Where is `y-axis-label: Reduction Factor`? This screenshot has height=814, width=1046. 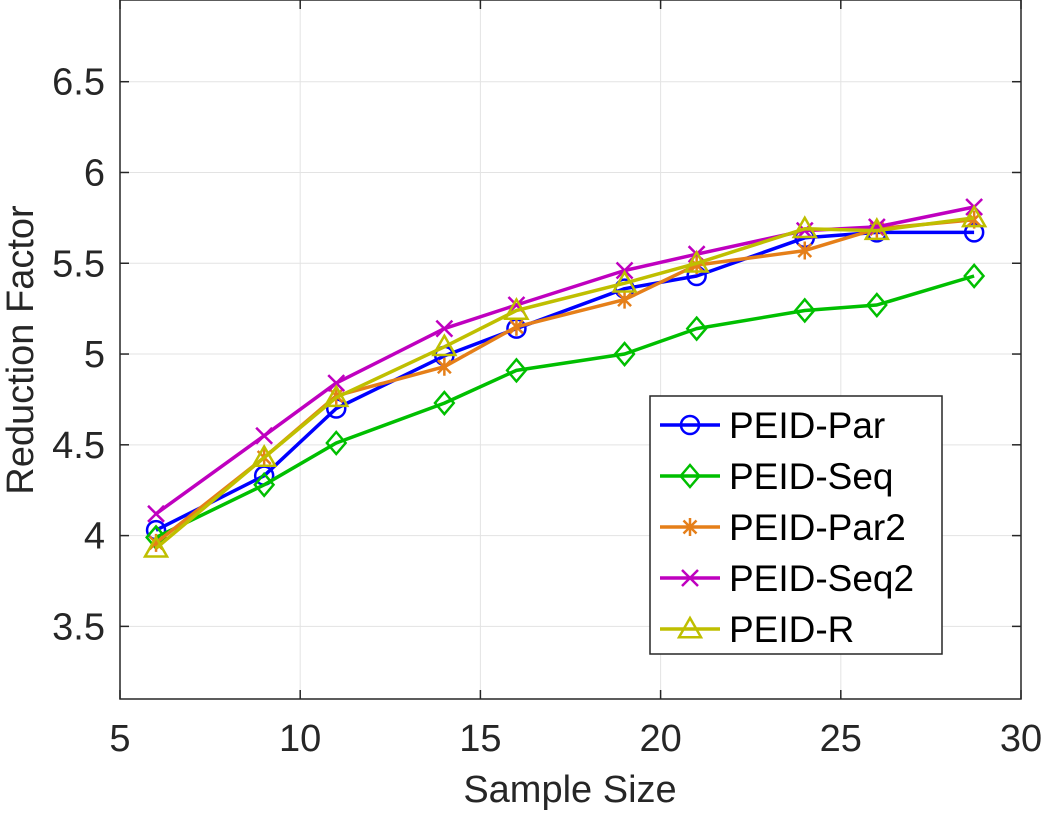
y-axis-label: Reduction Factor is located at coordinates (21, 350).